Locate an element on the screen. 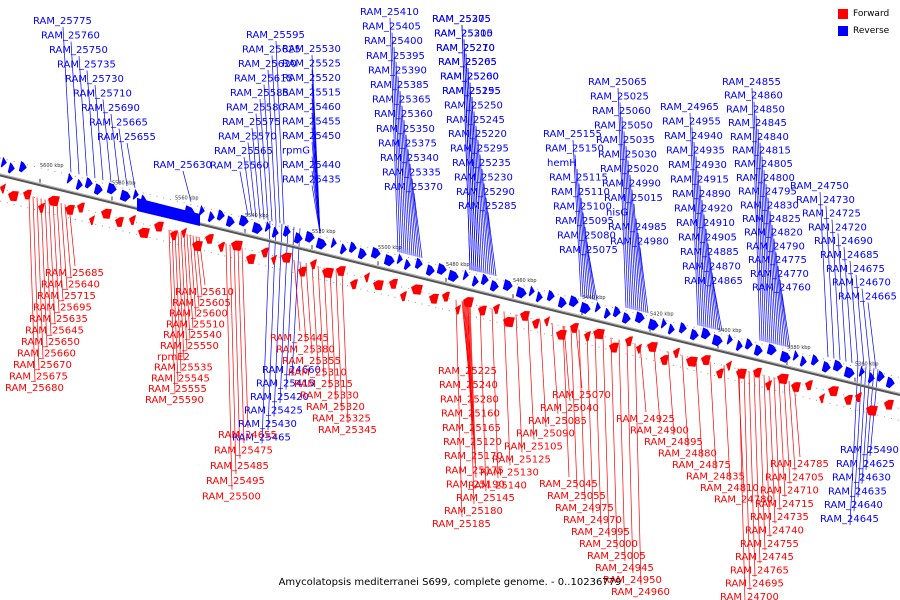 This screenshot has height=600, width=900. reverse-gene-label: RAM_25290 is located at coordinates (485, 192).